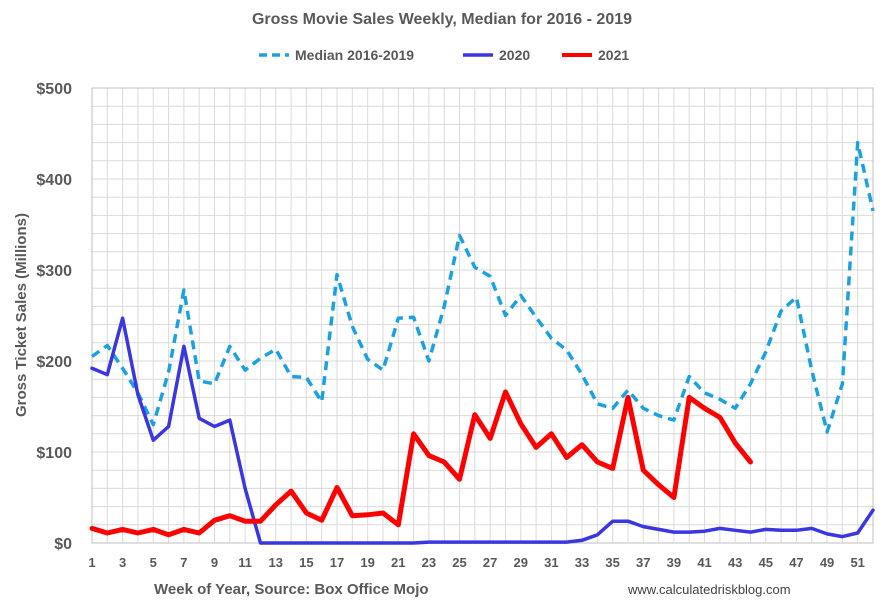 The width and height of the screenshot is (884, 606). Describe the element at coordinates (551, 562) in the screenshot. I see `x-tick-label: 31` at that location.